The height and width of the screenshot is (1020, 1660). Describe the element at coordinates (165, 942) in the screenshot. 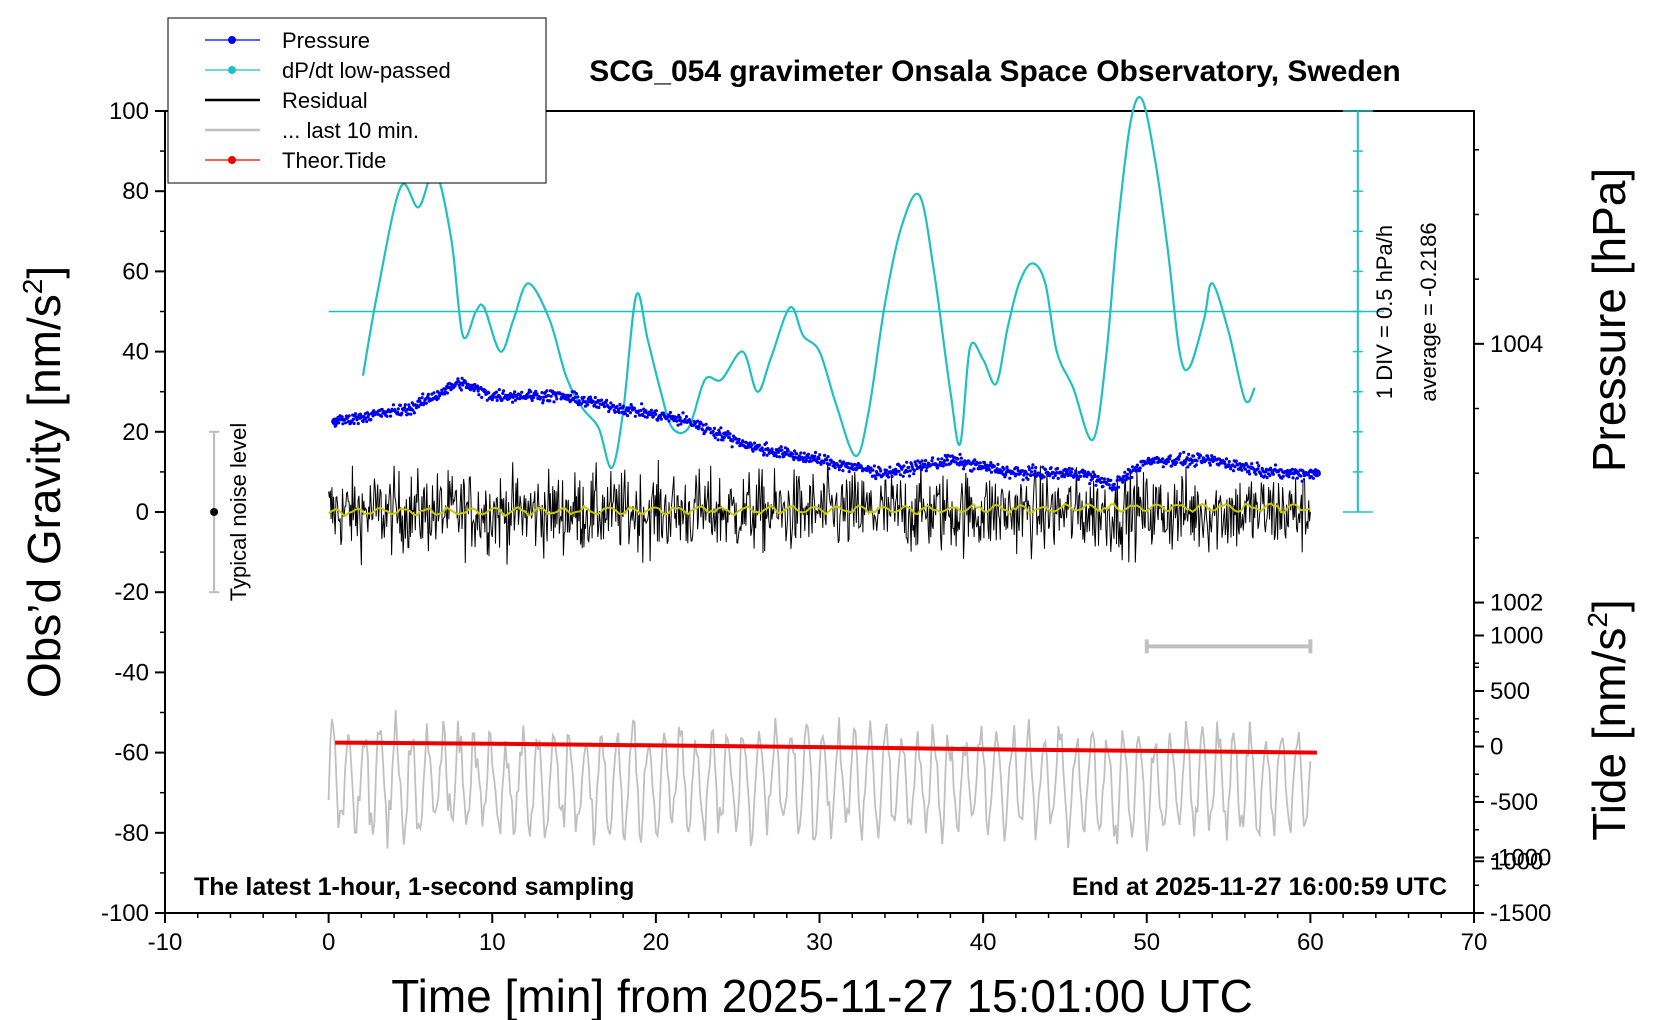

I see `x-tick-label: -10` at that location.